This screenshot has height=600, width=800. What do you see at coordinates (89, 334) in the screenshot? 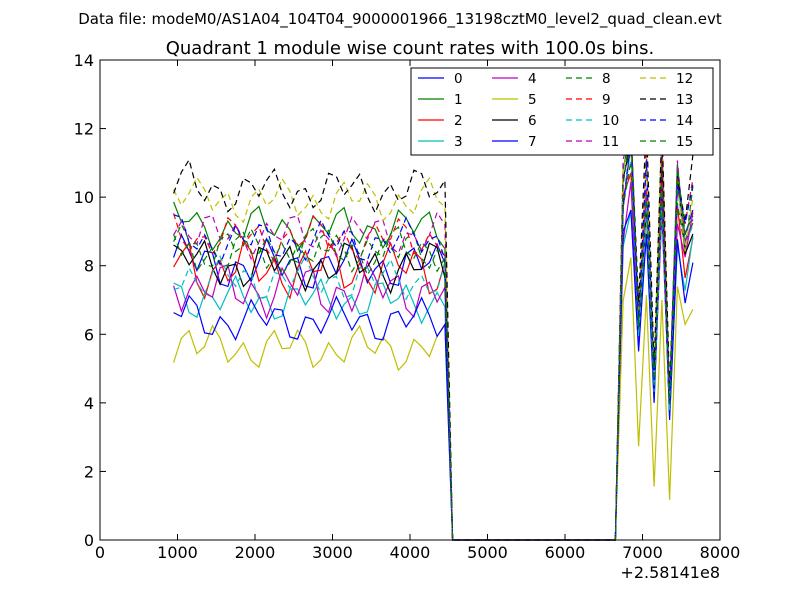
I see `y-tick-label: 6` at bounding box center [89, 334].